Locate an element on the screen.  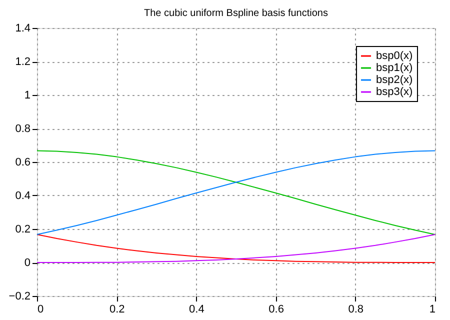
y-tick-label: 0.6 is located at coordinates (22, 162).